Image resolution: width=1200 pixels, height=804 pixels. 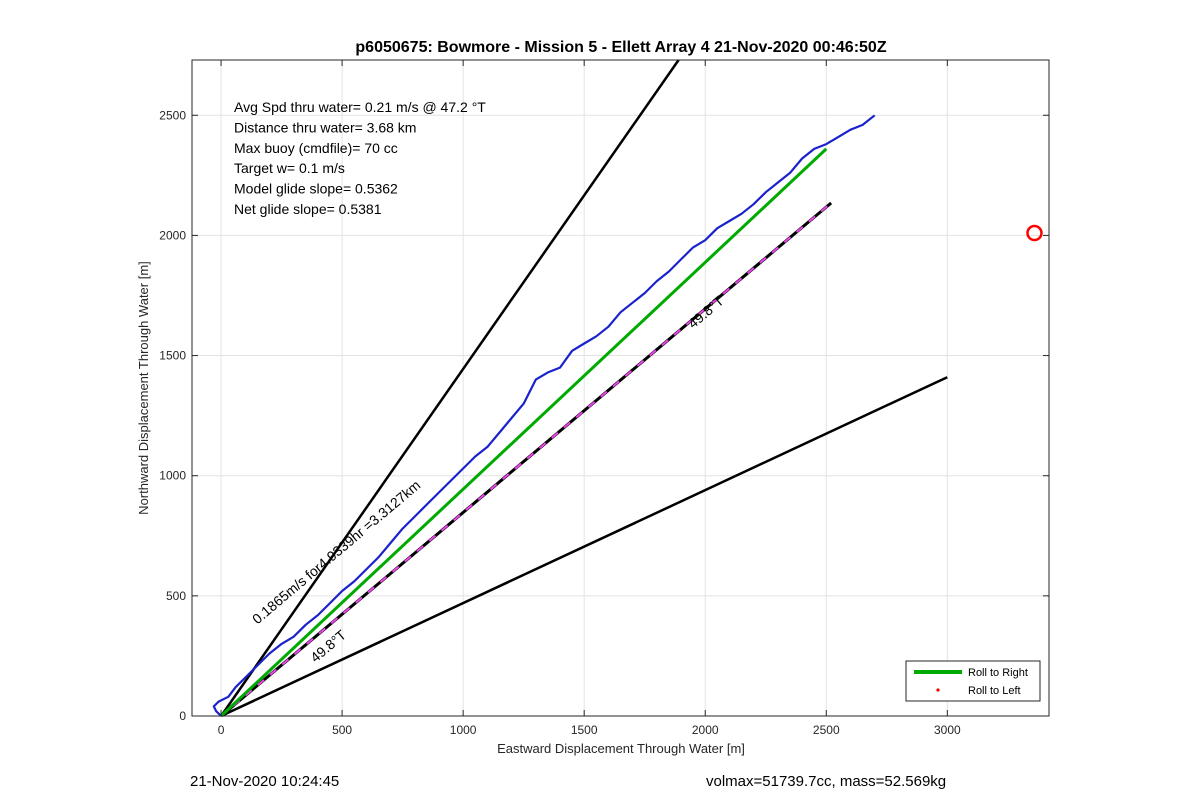 What do you see at coordinates (221, 730) in the screenshot?
I see `x-tick-label: 0` at bounding box center [221, 730].